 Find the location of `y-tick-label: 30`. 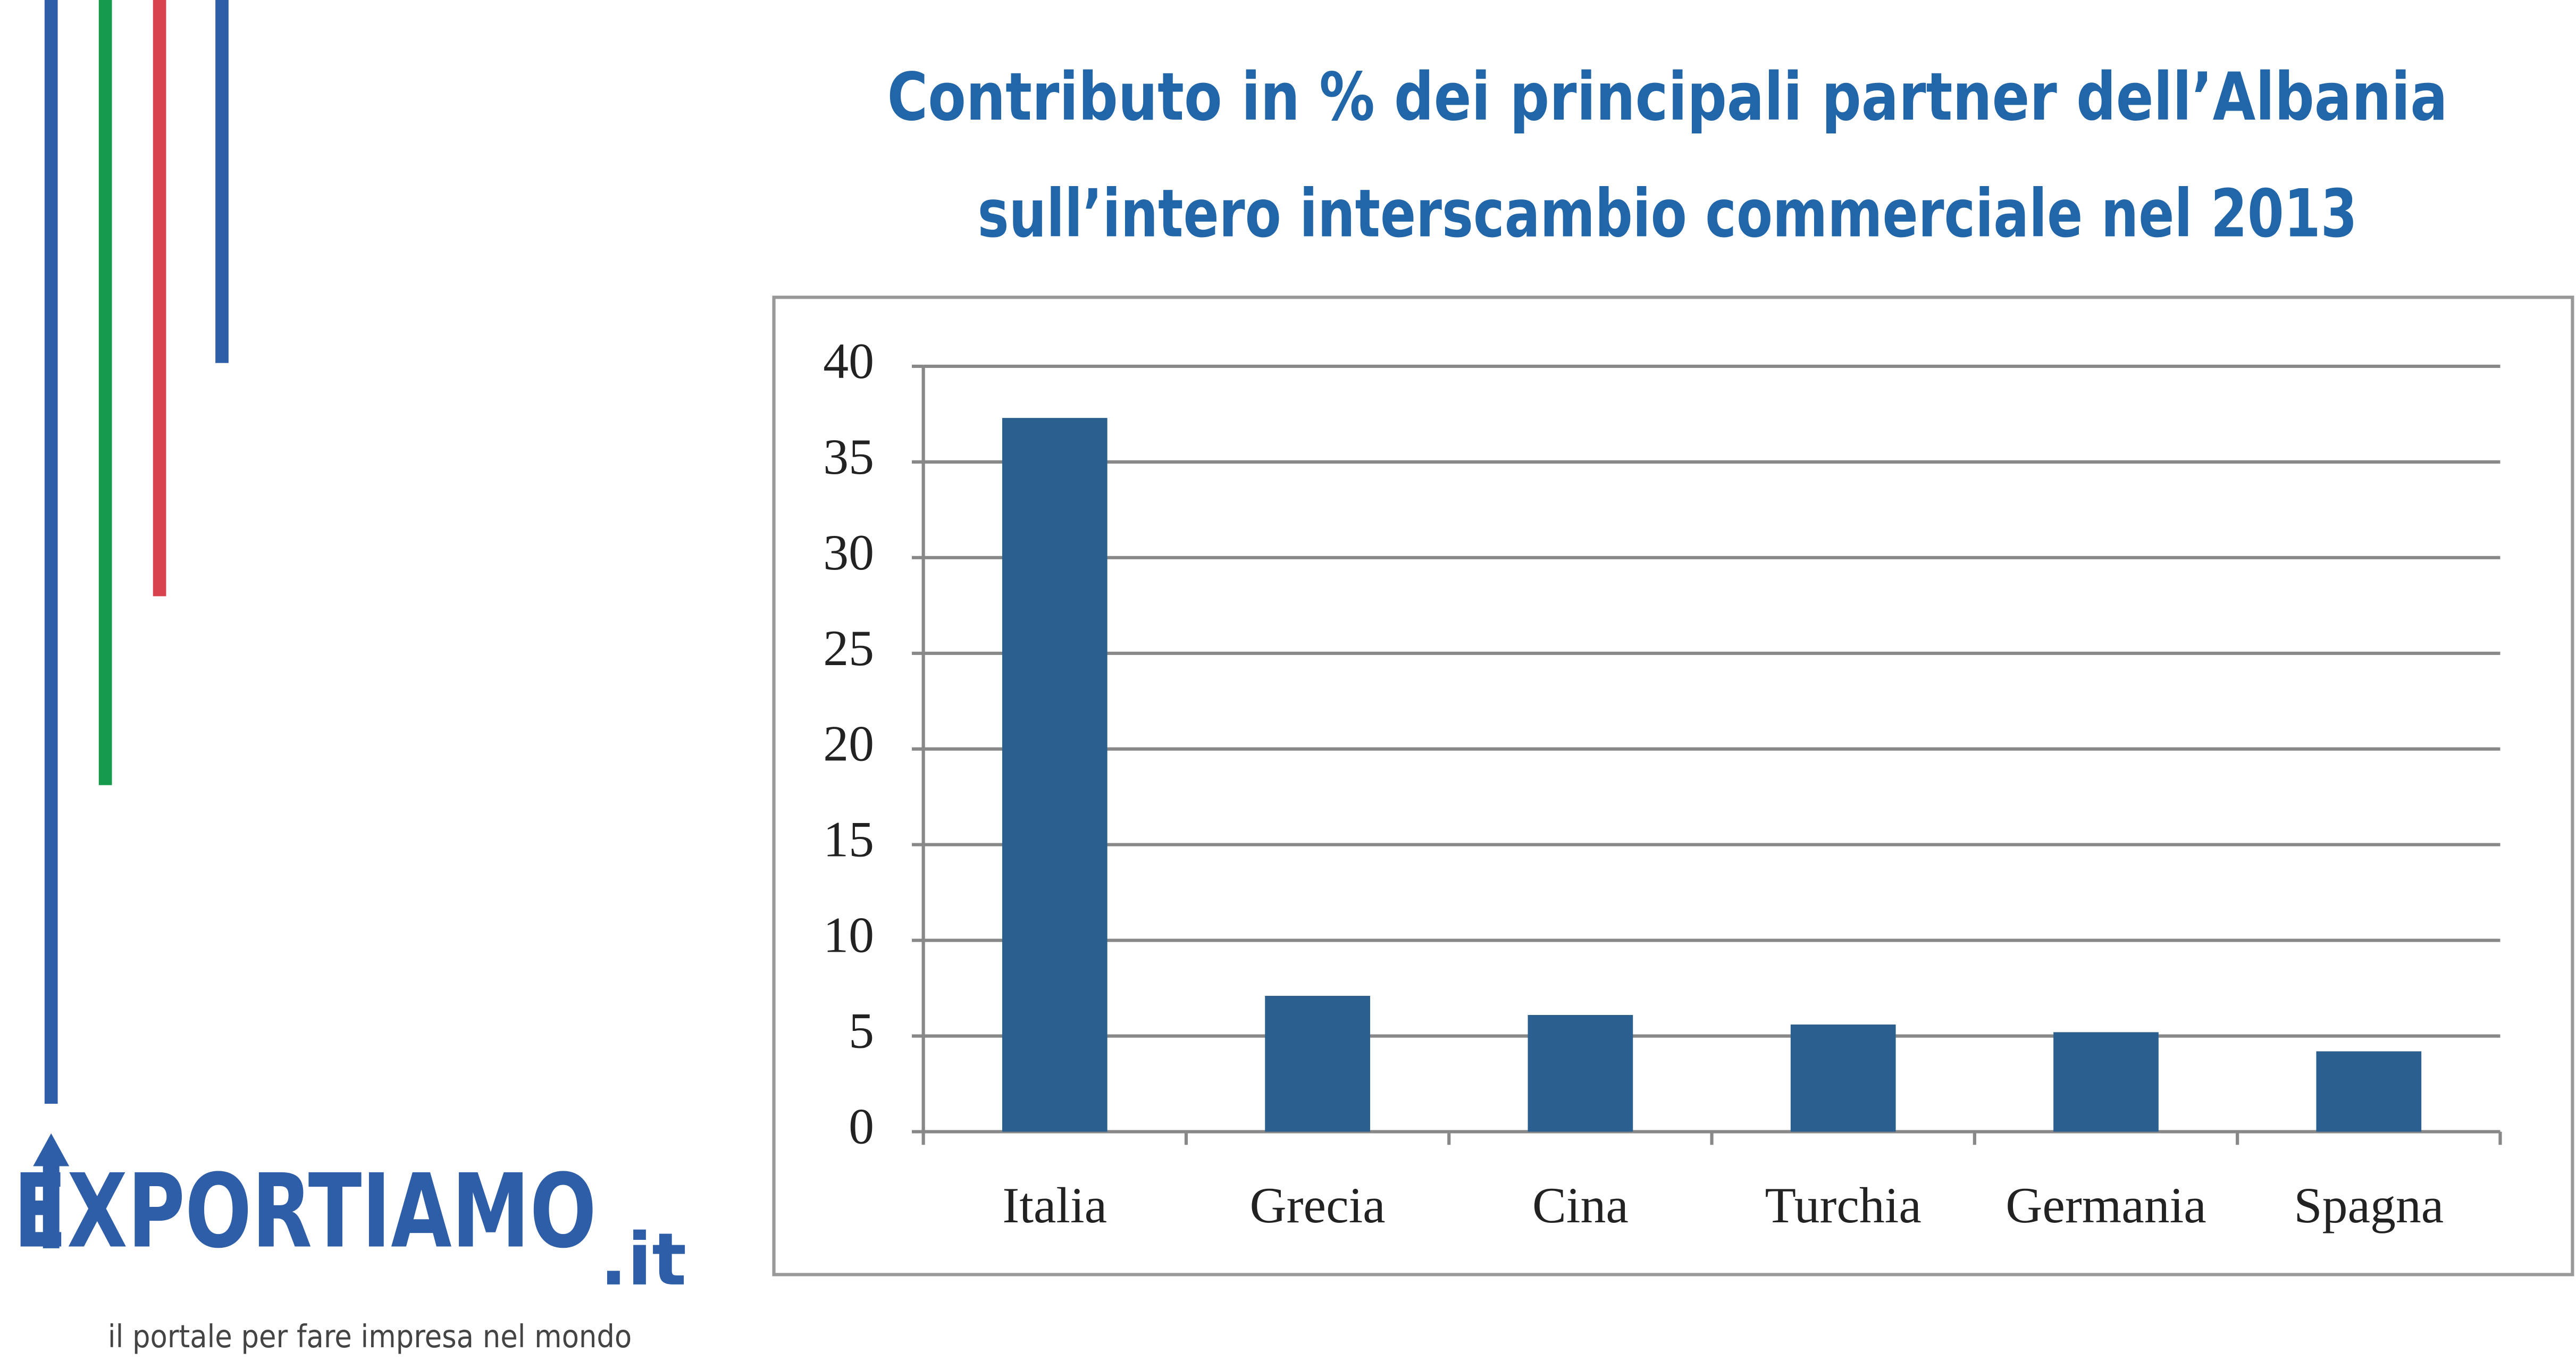

y-tick-label: 30 is located at coordinates (848, 552).